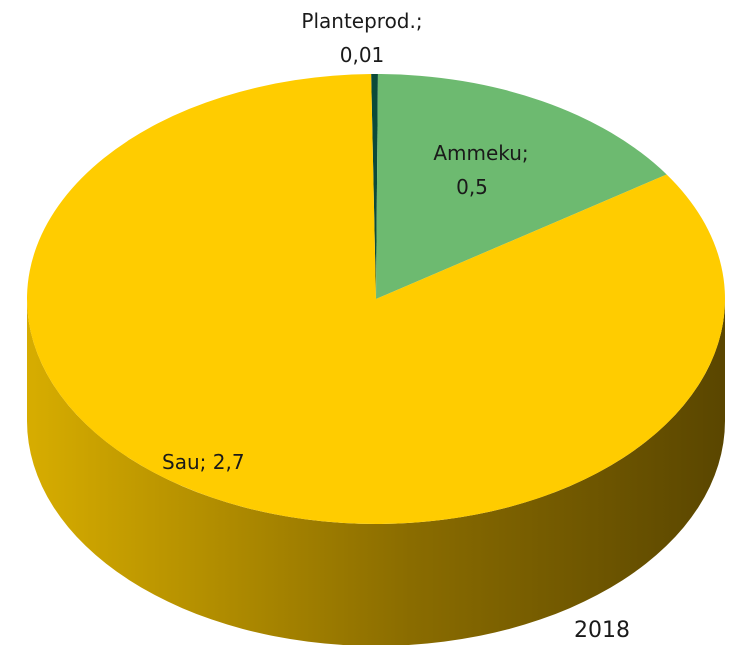  Describe the element at coordinates (374, 186) in the screenshot. I see `pie-slice-planteprod` at that location.